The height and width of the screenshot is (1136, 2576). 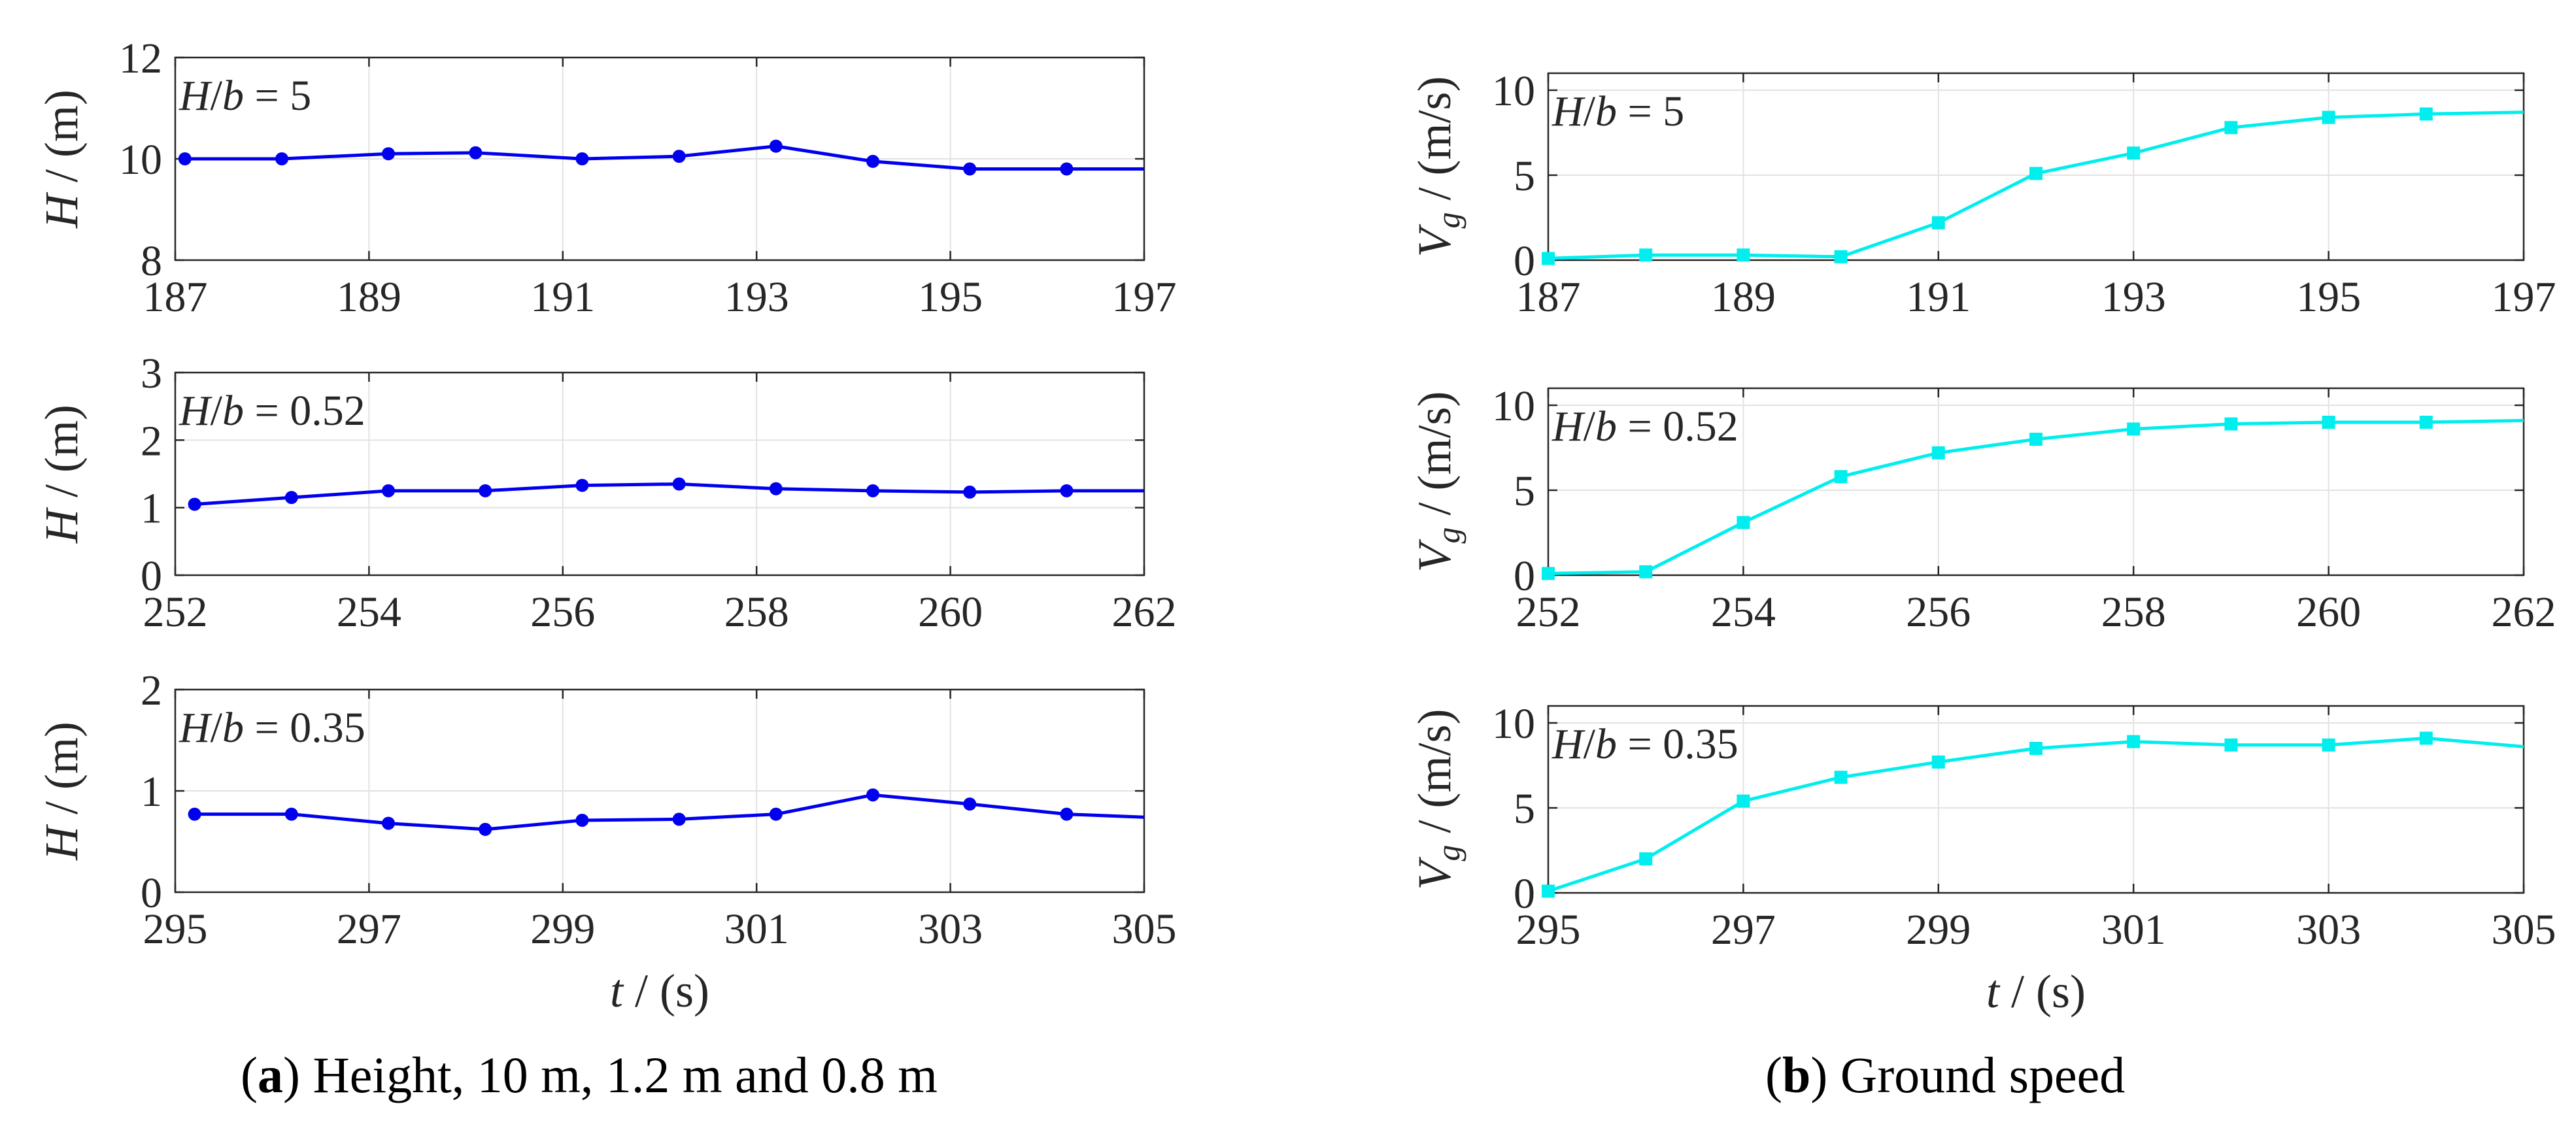 I want to click on x-tick-label: 256, so click(x=562, y=612).